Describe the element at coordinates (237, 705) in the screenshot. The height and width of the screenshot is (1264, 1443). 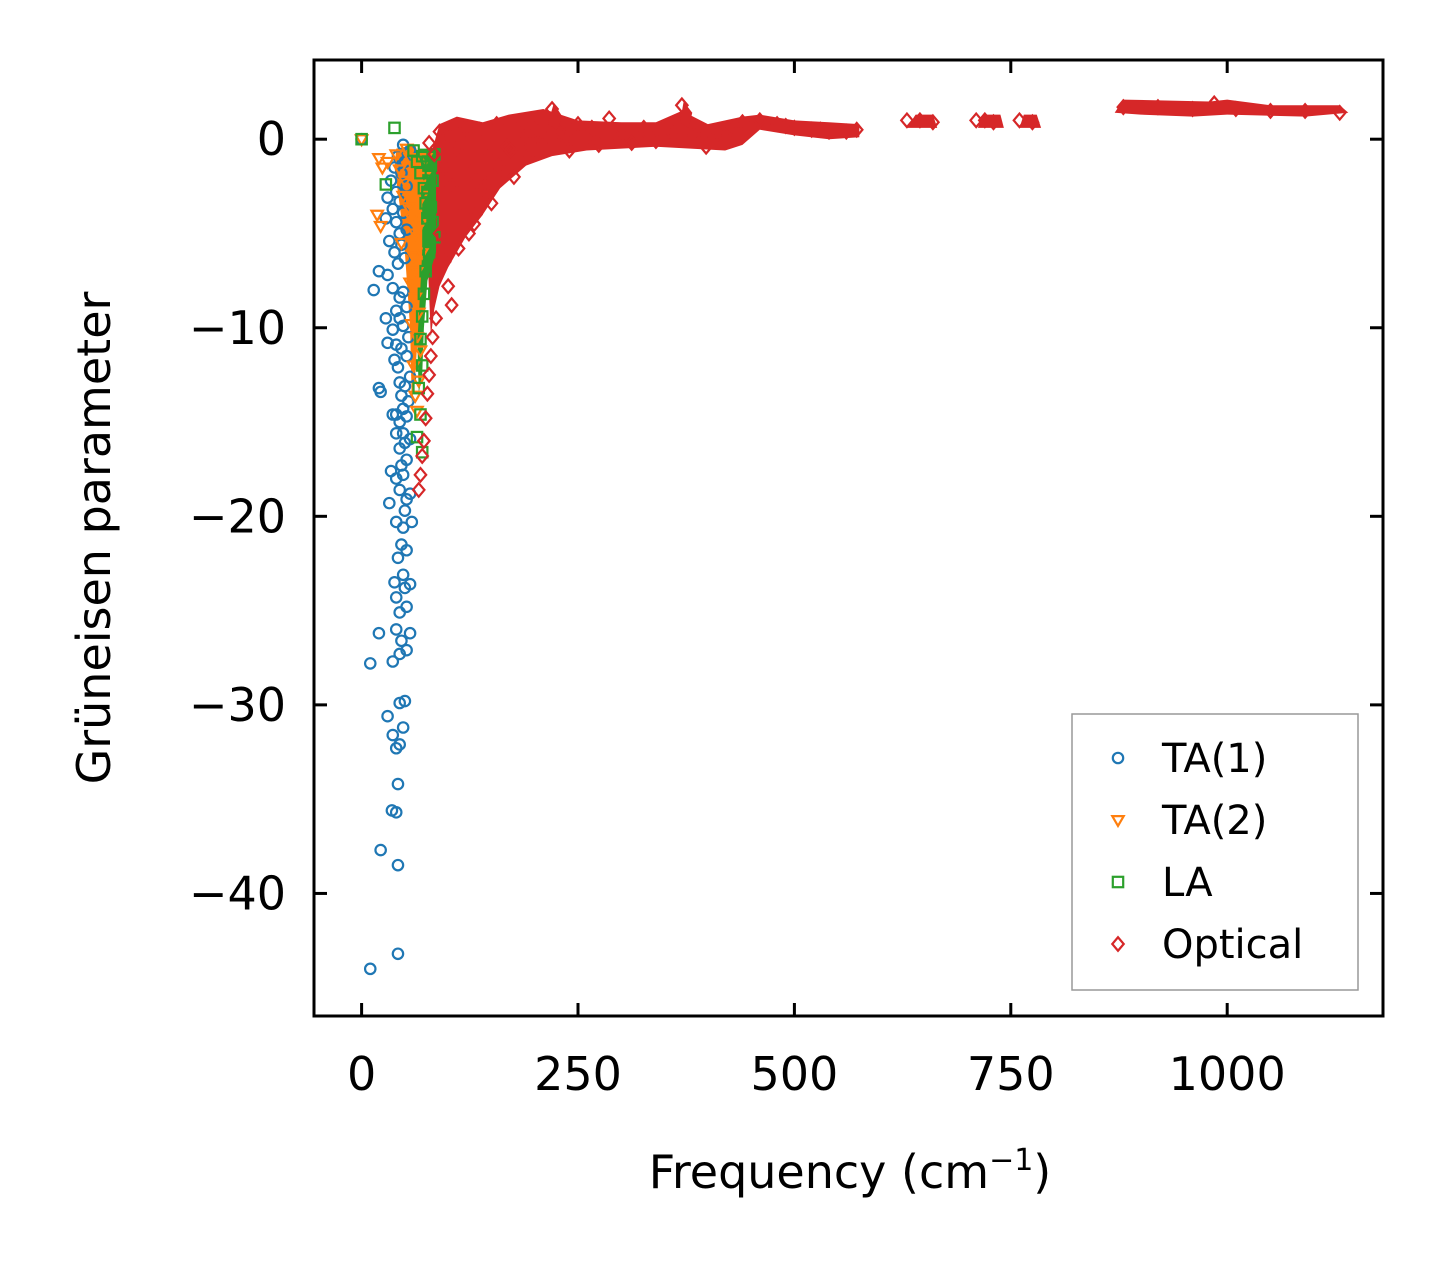
I see `y-tick-label: −30` at that location.